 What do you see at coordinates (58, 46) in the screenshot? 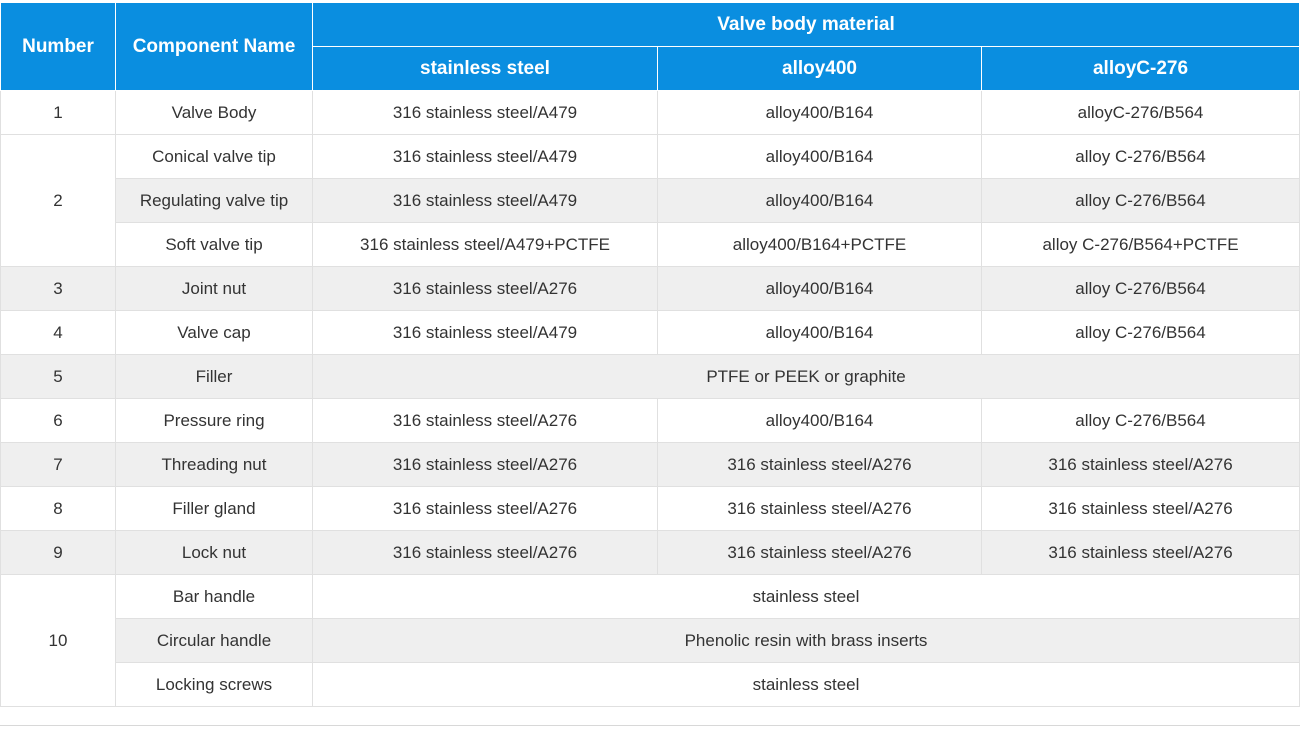
I see `header-number: Number` at bounding box center [58, 46].